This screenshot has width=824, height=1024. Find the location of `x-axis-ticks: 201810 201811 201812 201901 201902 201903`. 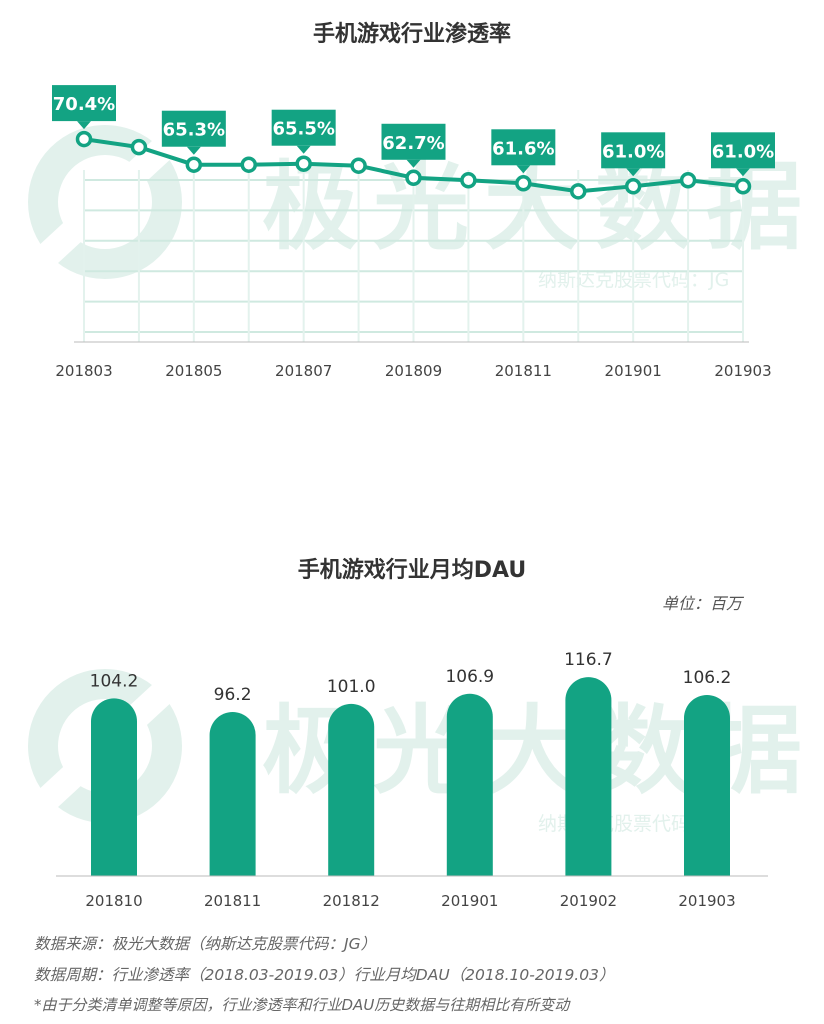

x-axis-ticks: 201810 201811 201812 201901 201902 201903 is located at coordinates (410, 901).